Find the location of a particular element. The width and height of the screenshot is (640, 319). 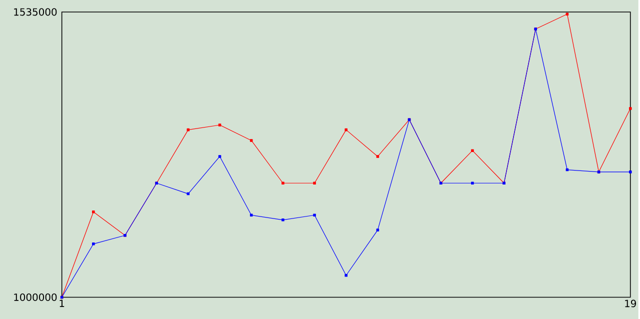

y-tick-label: 1000000 is located at coordinates (35, 297).